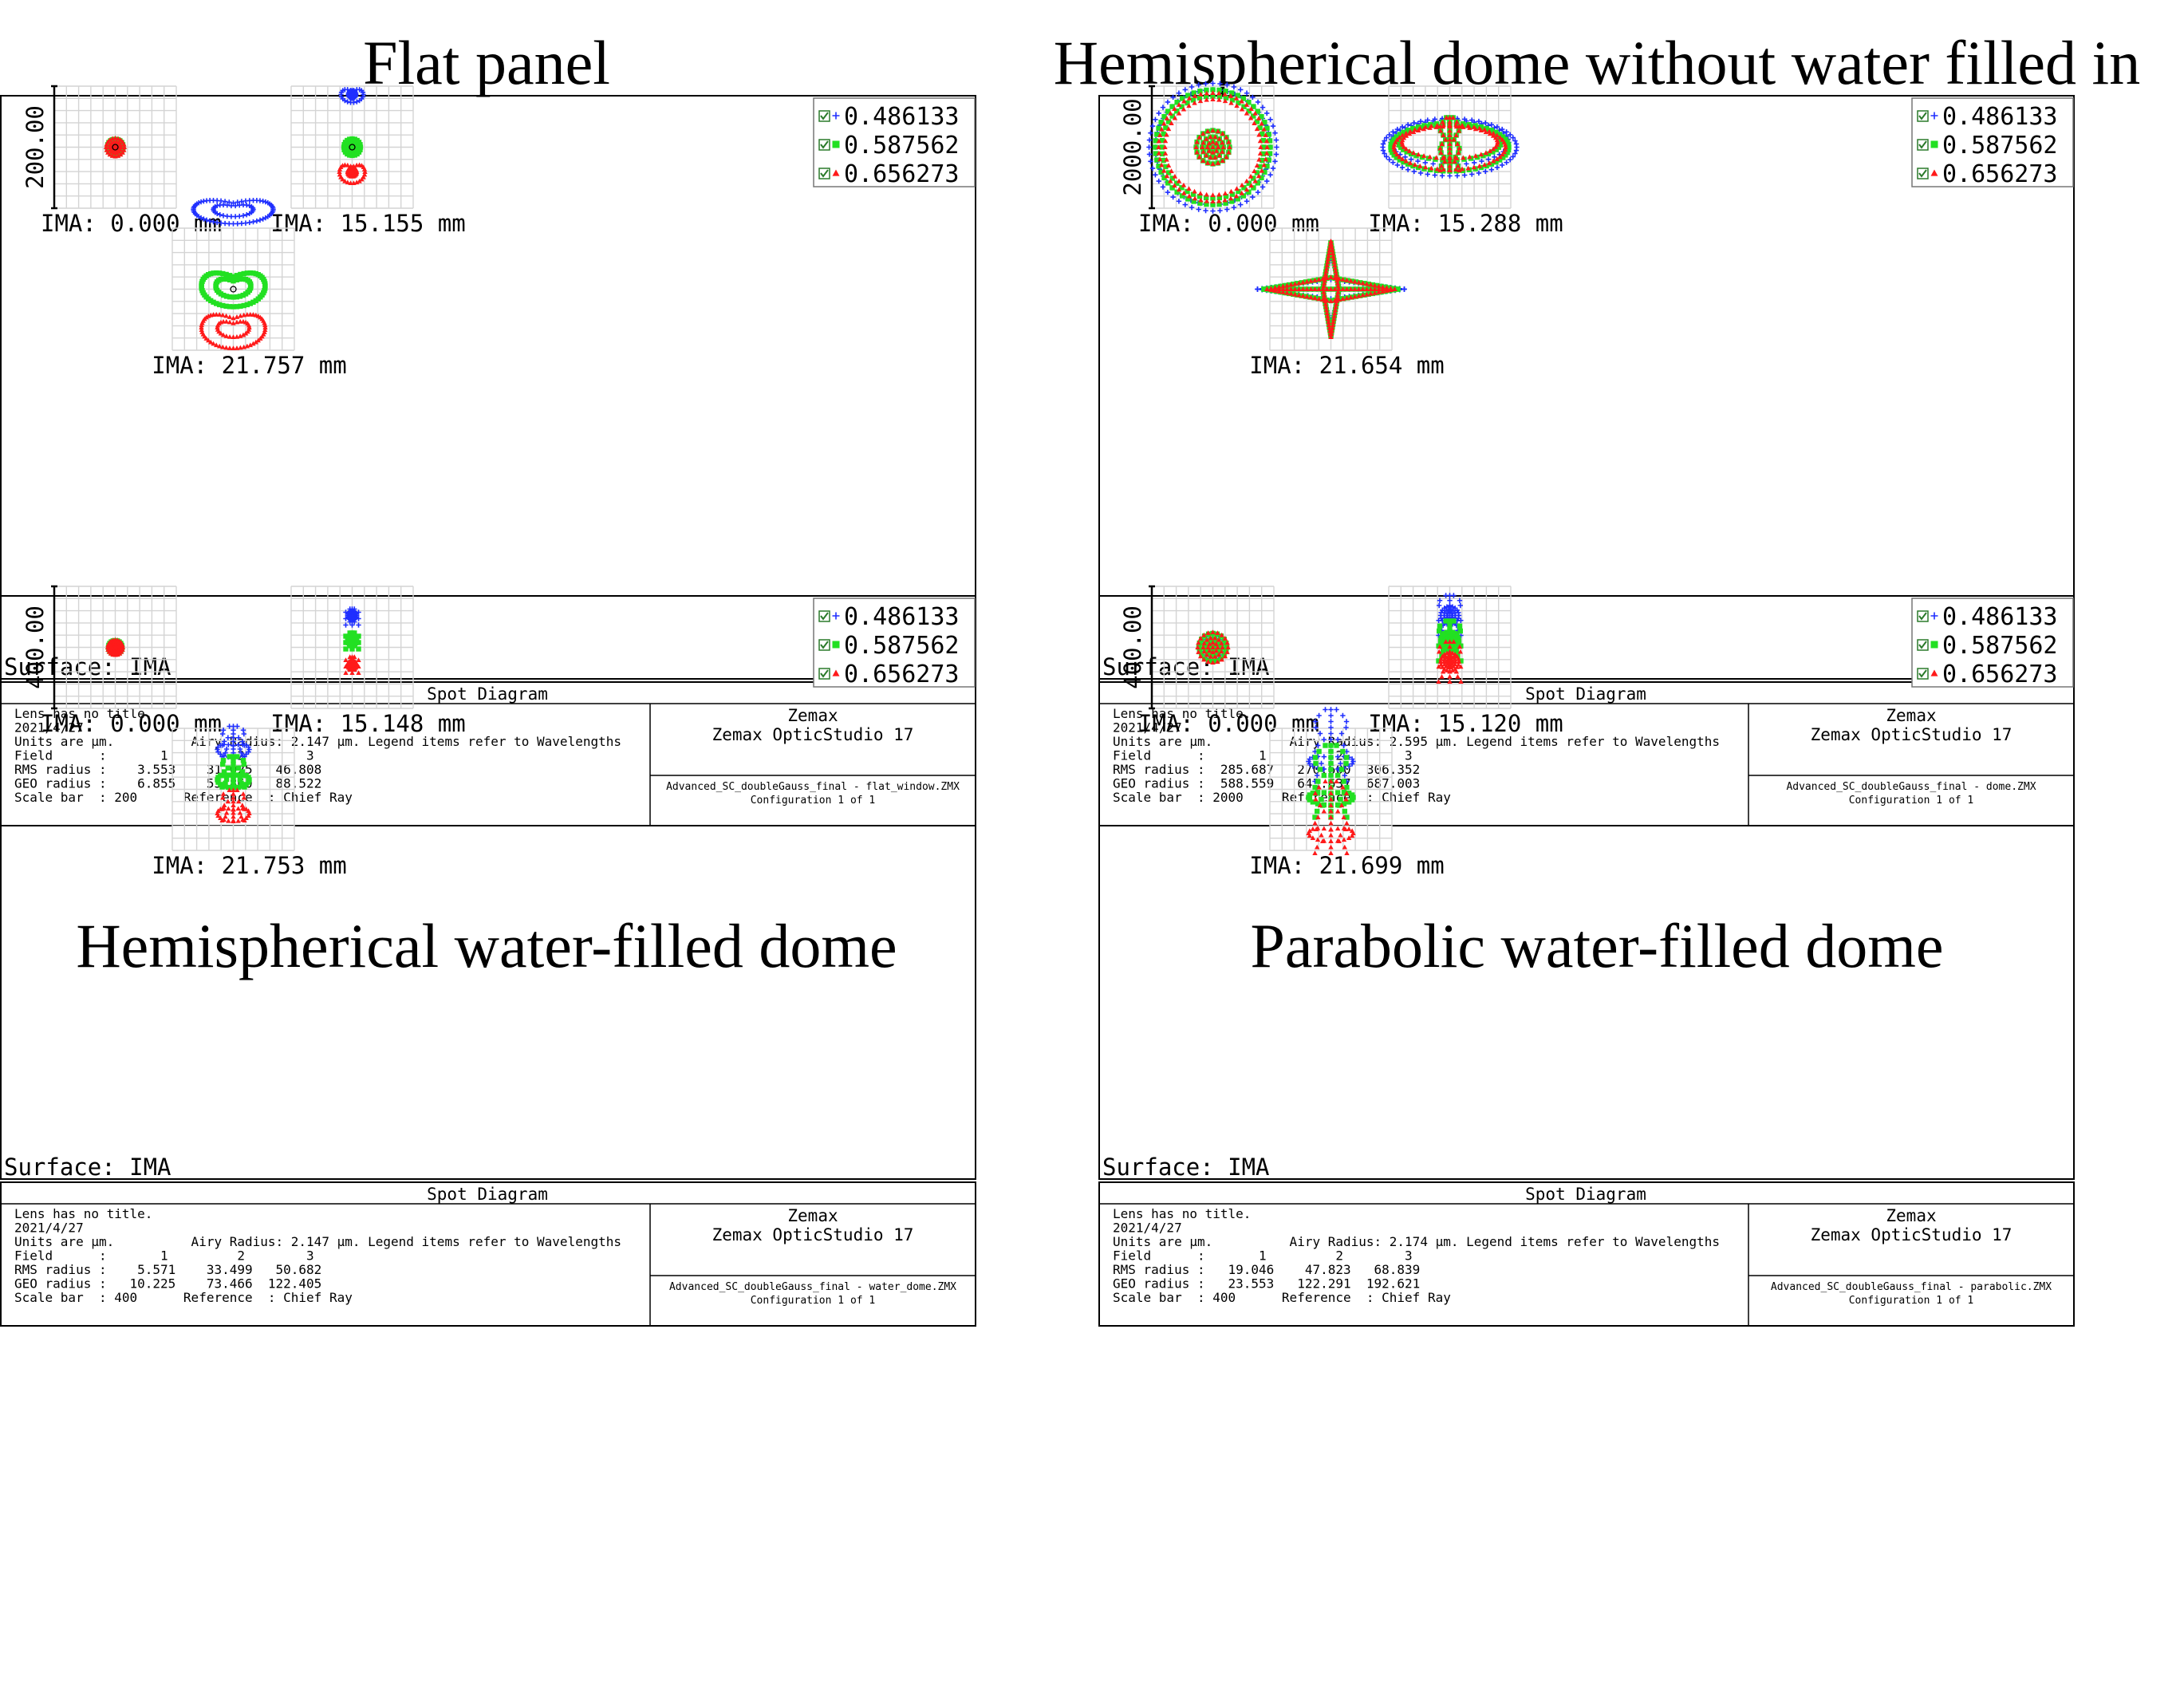 Image resolution: width=2184 pixels, height=1692 pixels. Describe the element at coordinates (1911, 787) in the screenshot. I see `footer-file: Advanced_SC_doubleGauss_final - dome.ZMX` at that location.